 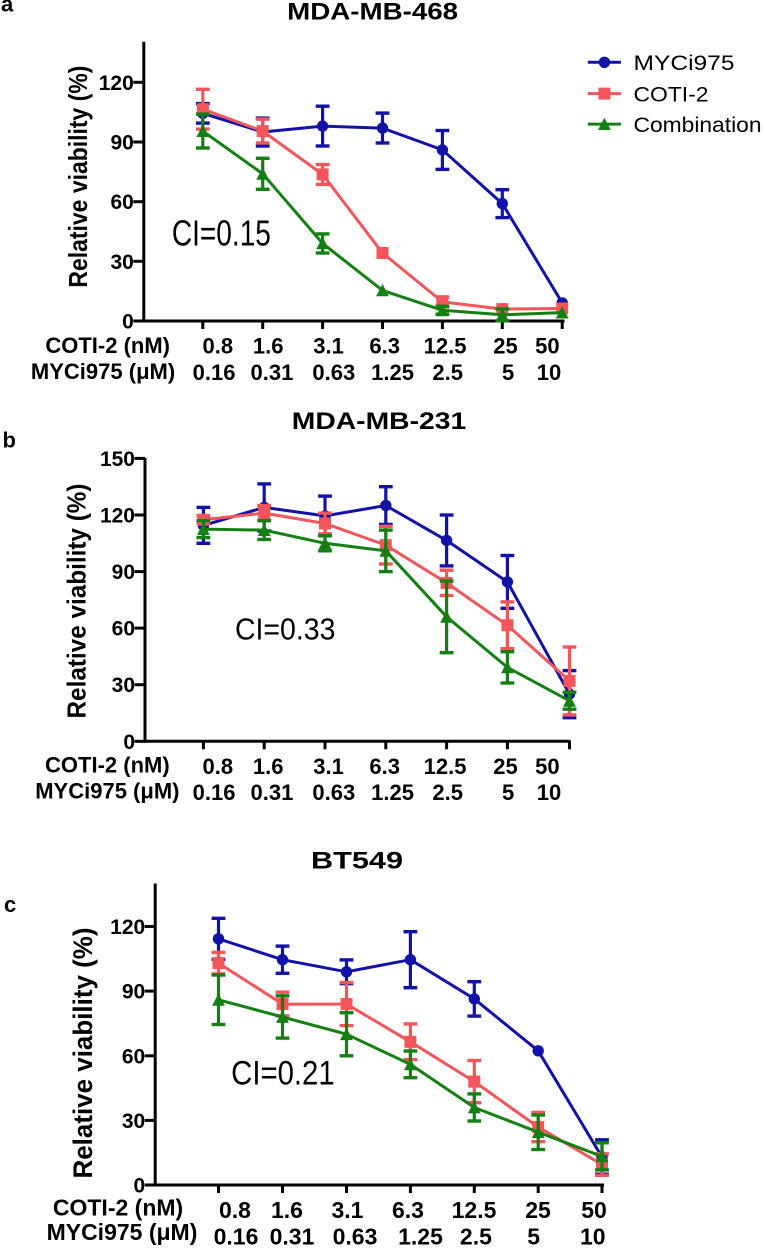 What do you see at coordinates (372, 13) in the screenshot?
I see `svg-text: MDA-MB-468` at bounding box center [372, 13].